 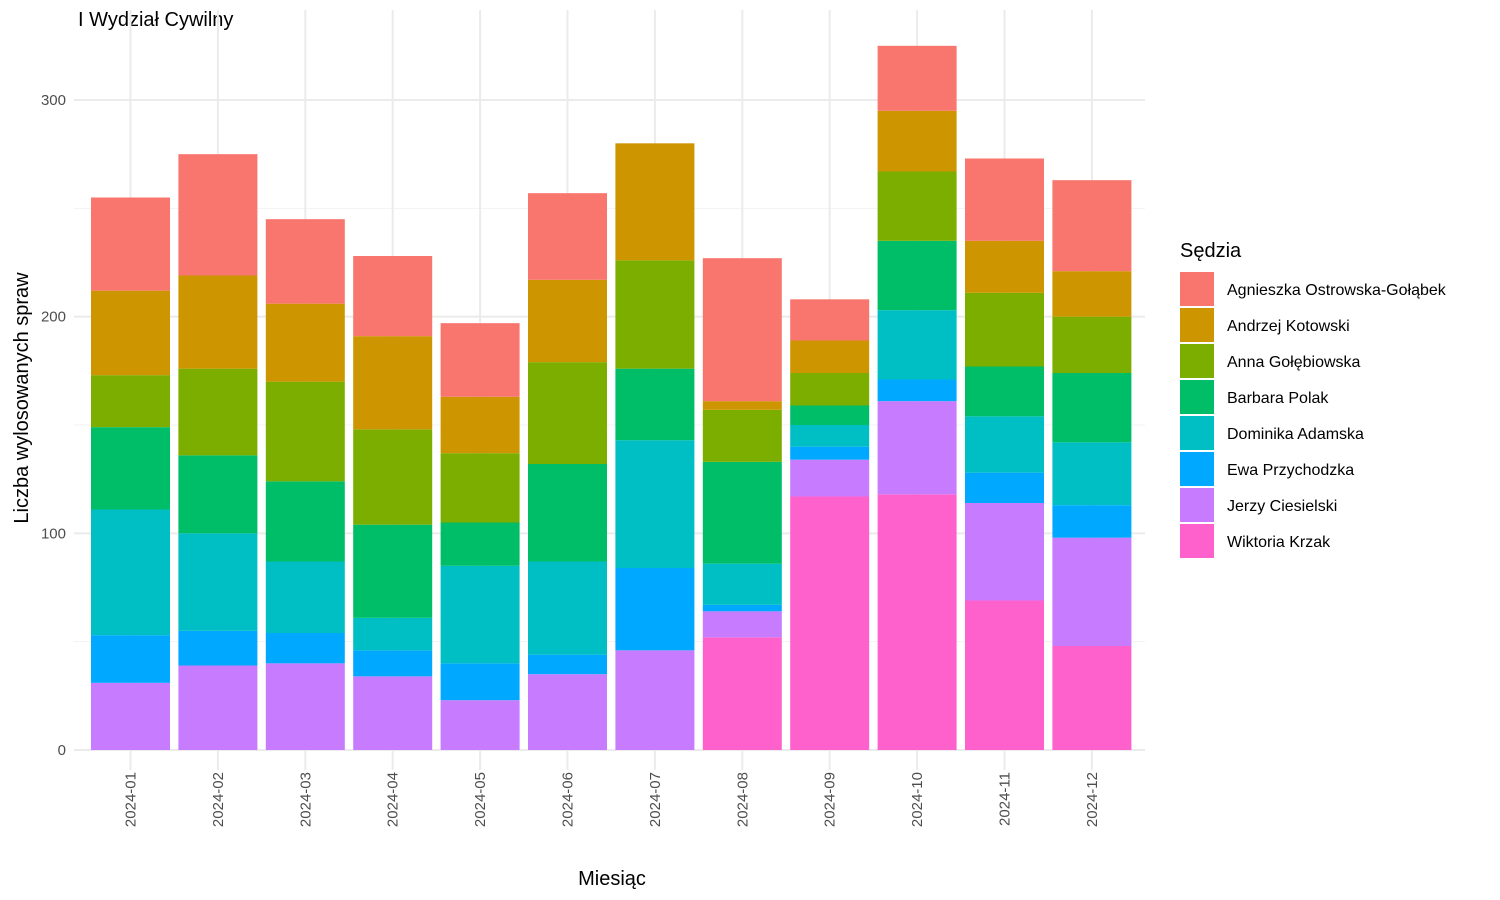 What do you see at coordinates (1290, 470) in the screenshot?
I see `legend-label: Ewa Przychodzka` at bounding box center [1290, 470].